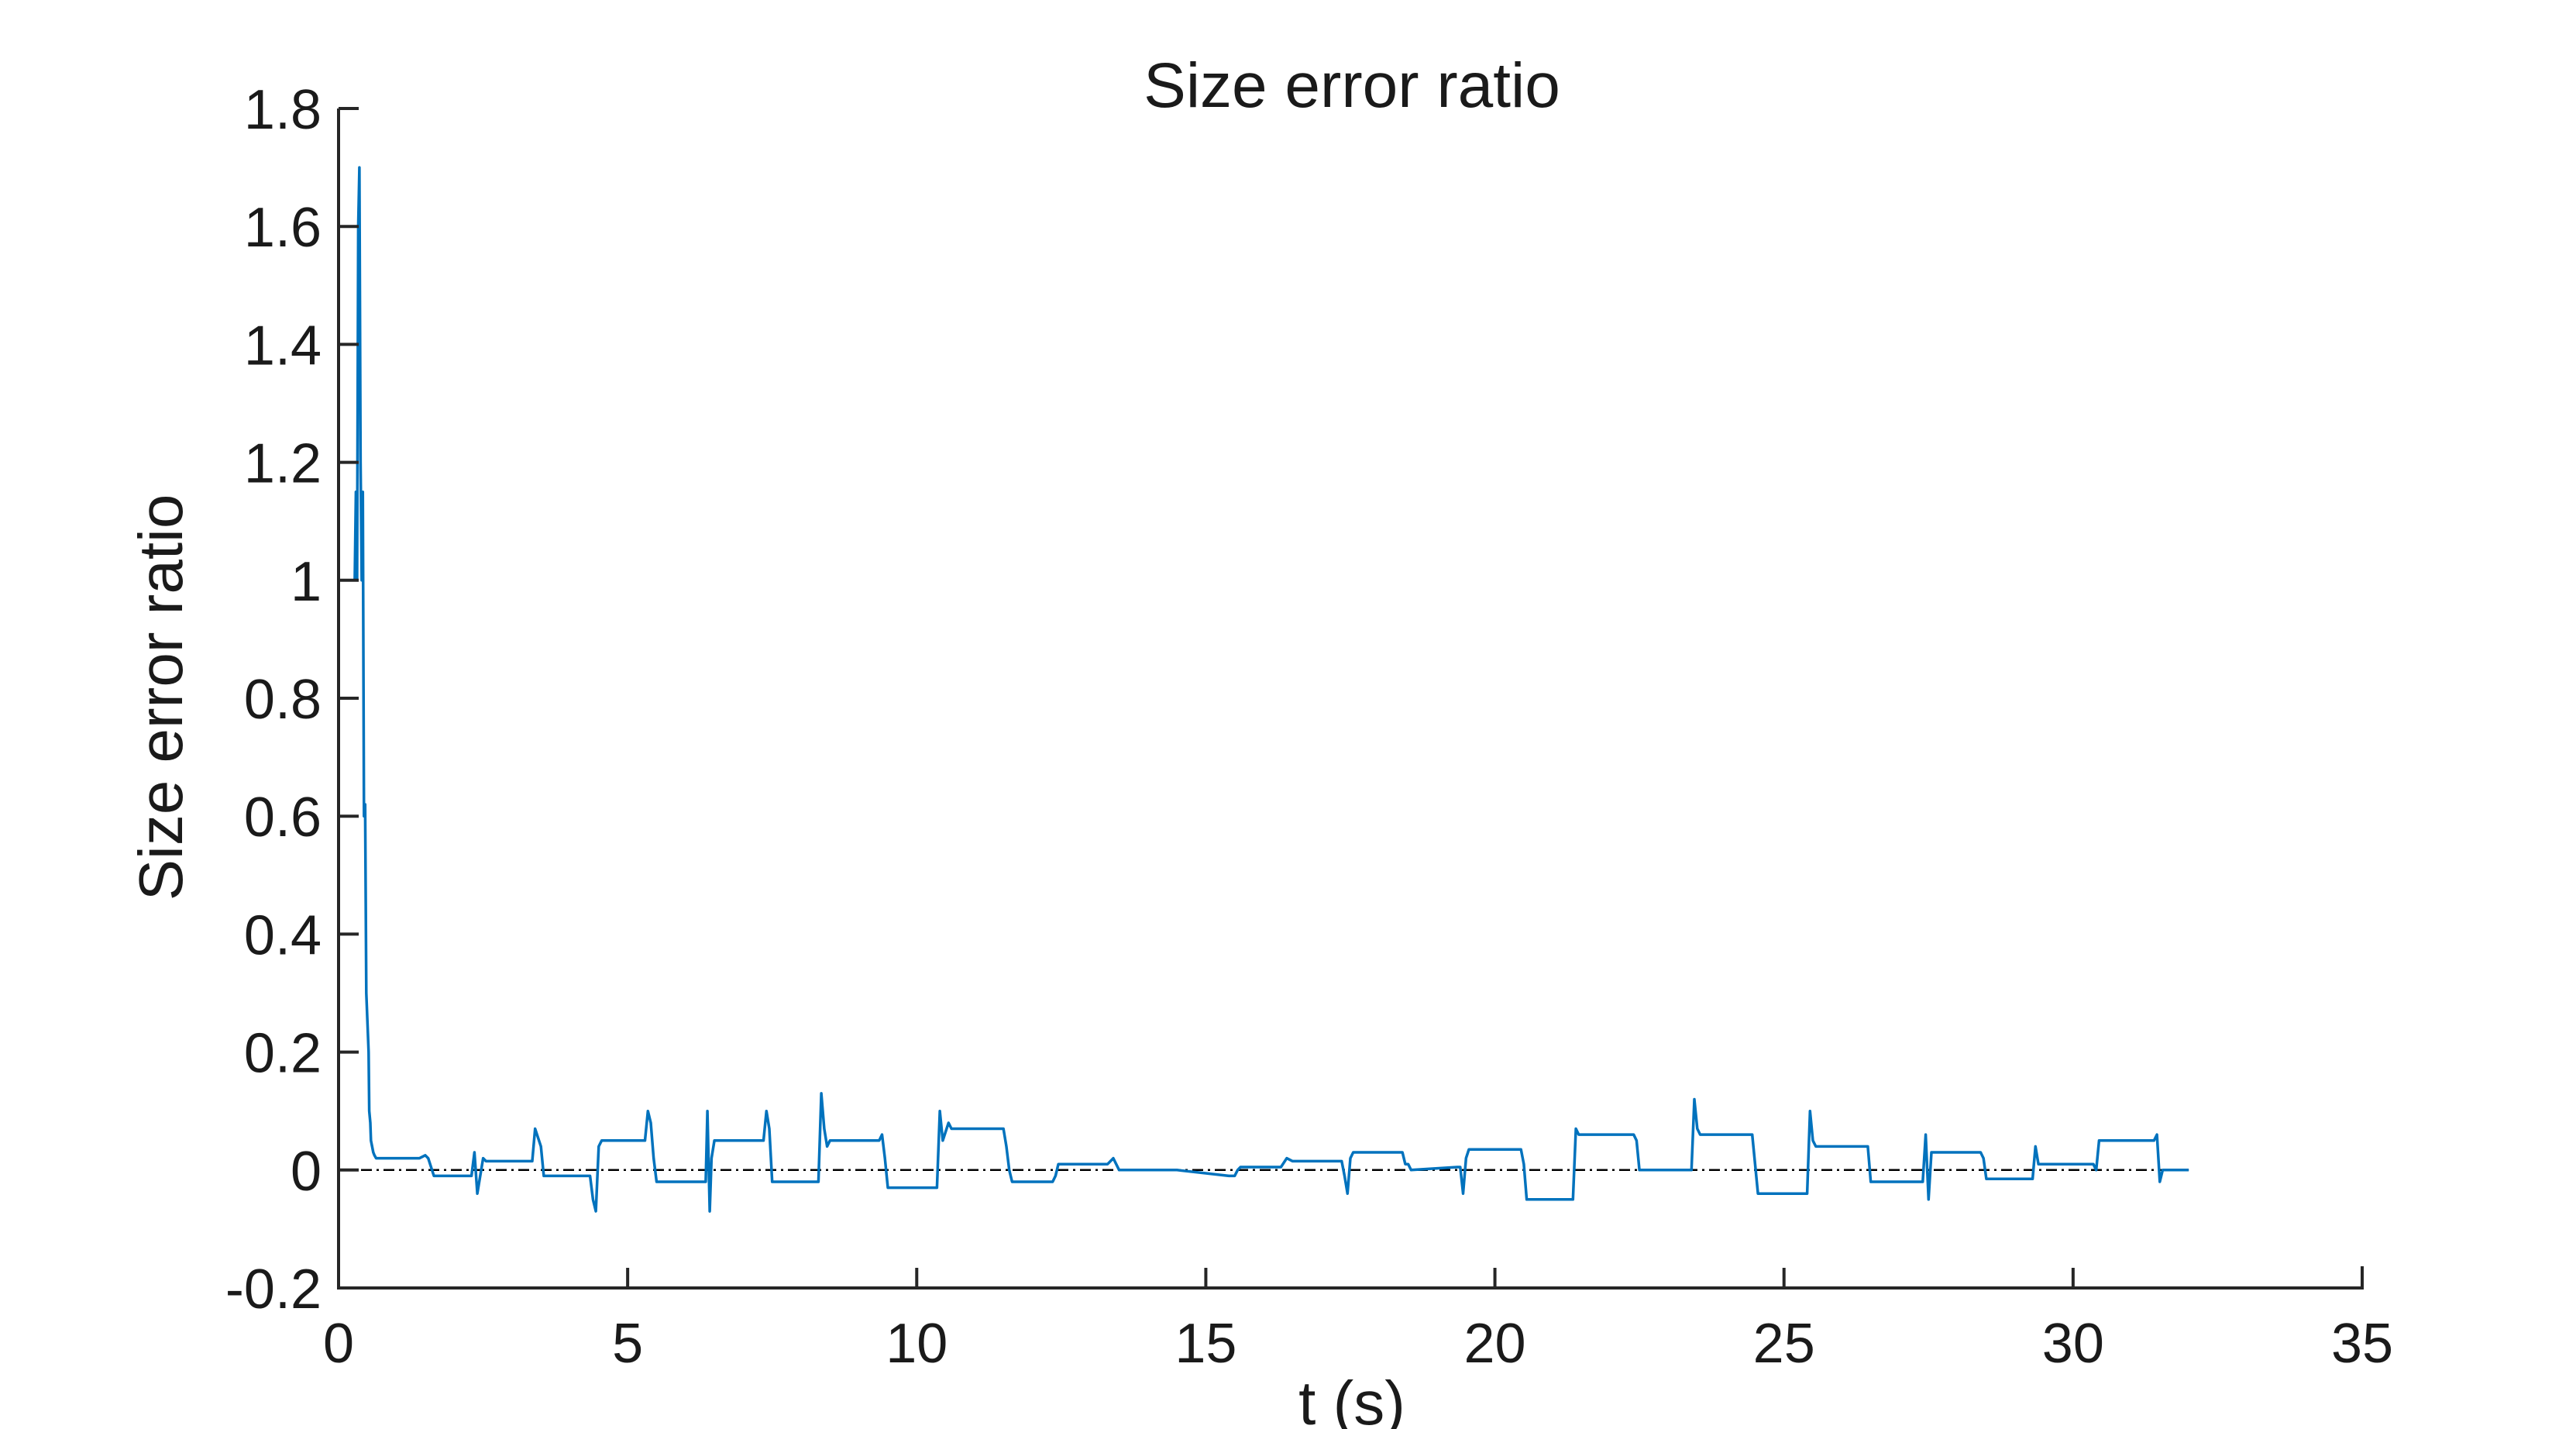  I want to click on y-tick-label: 0.2, so click(283, 1054).